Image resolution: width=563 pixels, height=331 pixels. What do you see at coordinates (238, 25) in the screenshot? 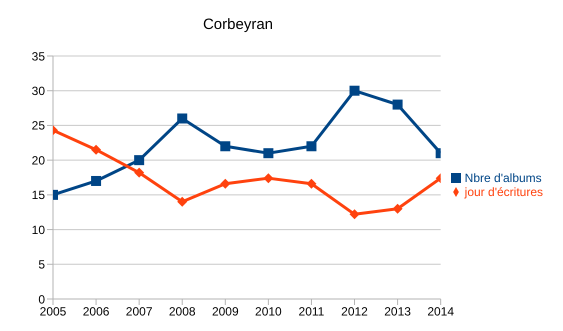
I see `chart-title: Corbeyran` at bounding box center [238, 25].